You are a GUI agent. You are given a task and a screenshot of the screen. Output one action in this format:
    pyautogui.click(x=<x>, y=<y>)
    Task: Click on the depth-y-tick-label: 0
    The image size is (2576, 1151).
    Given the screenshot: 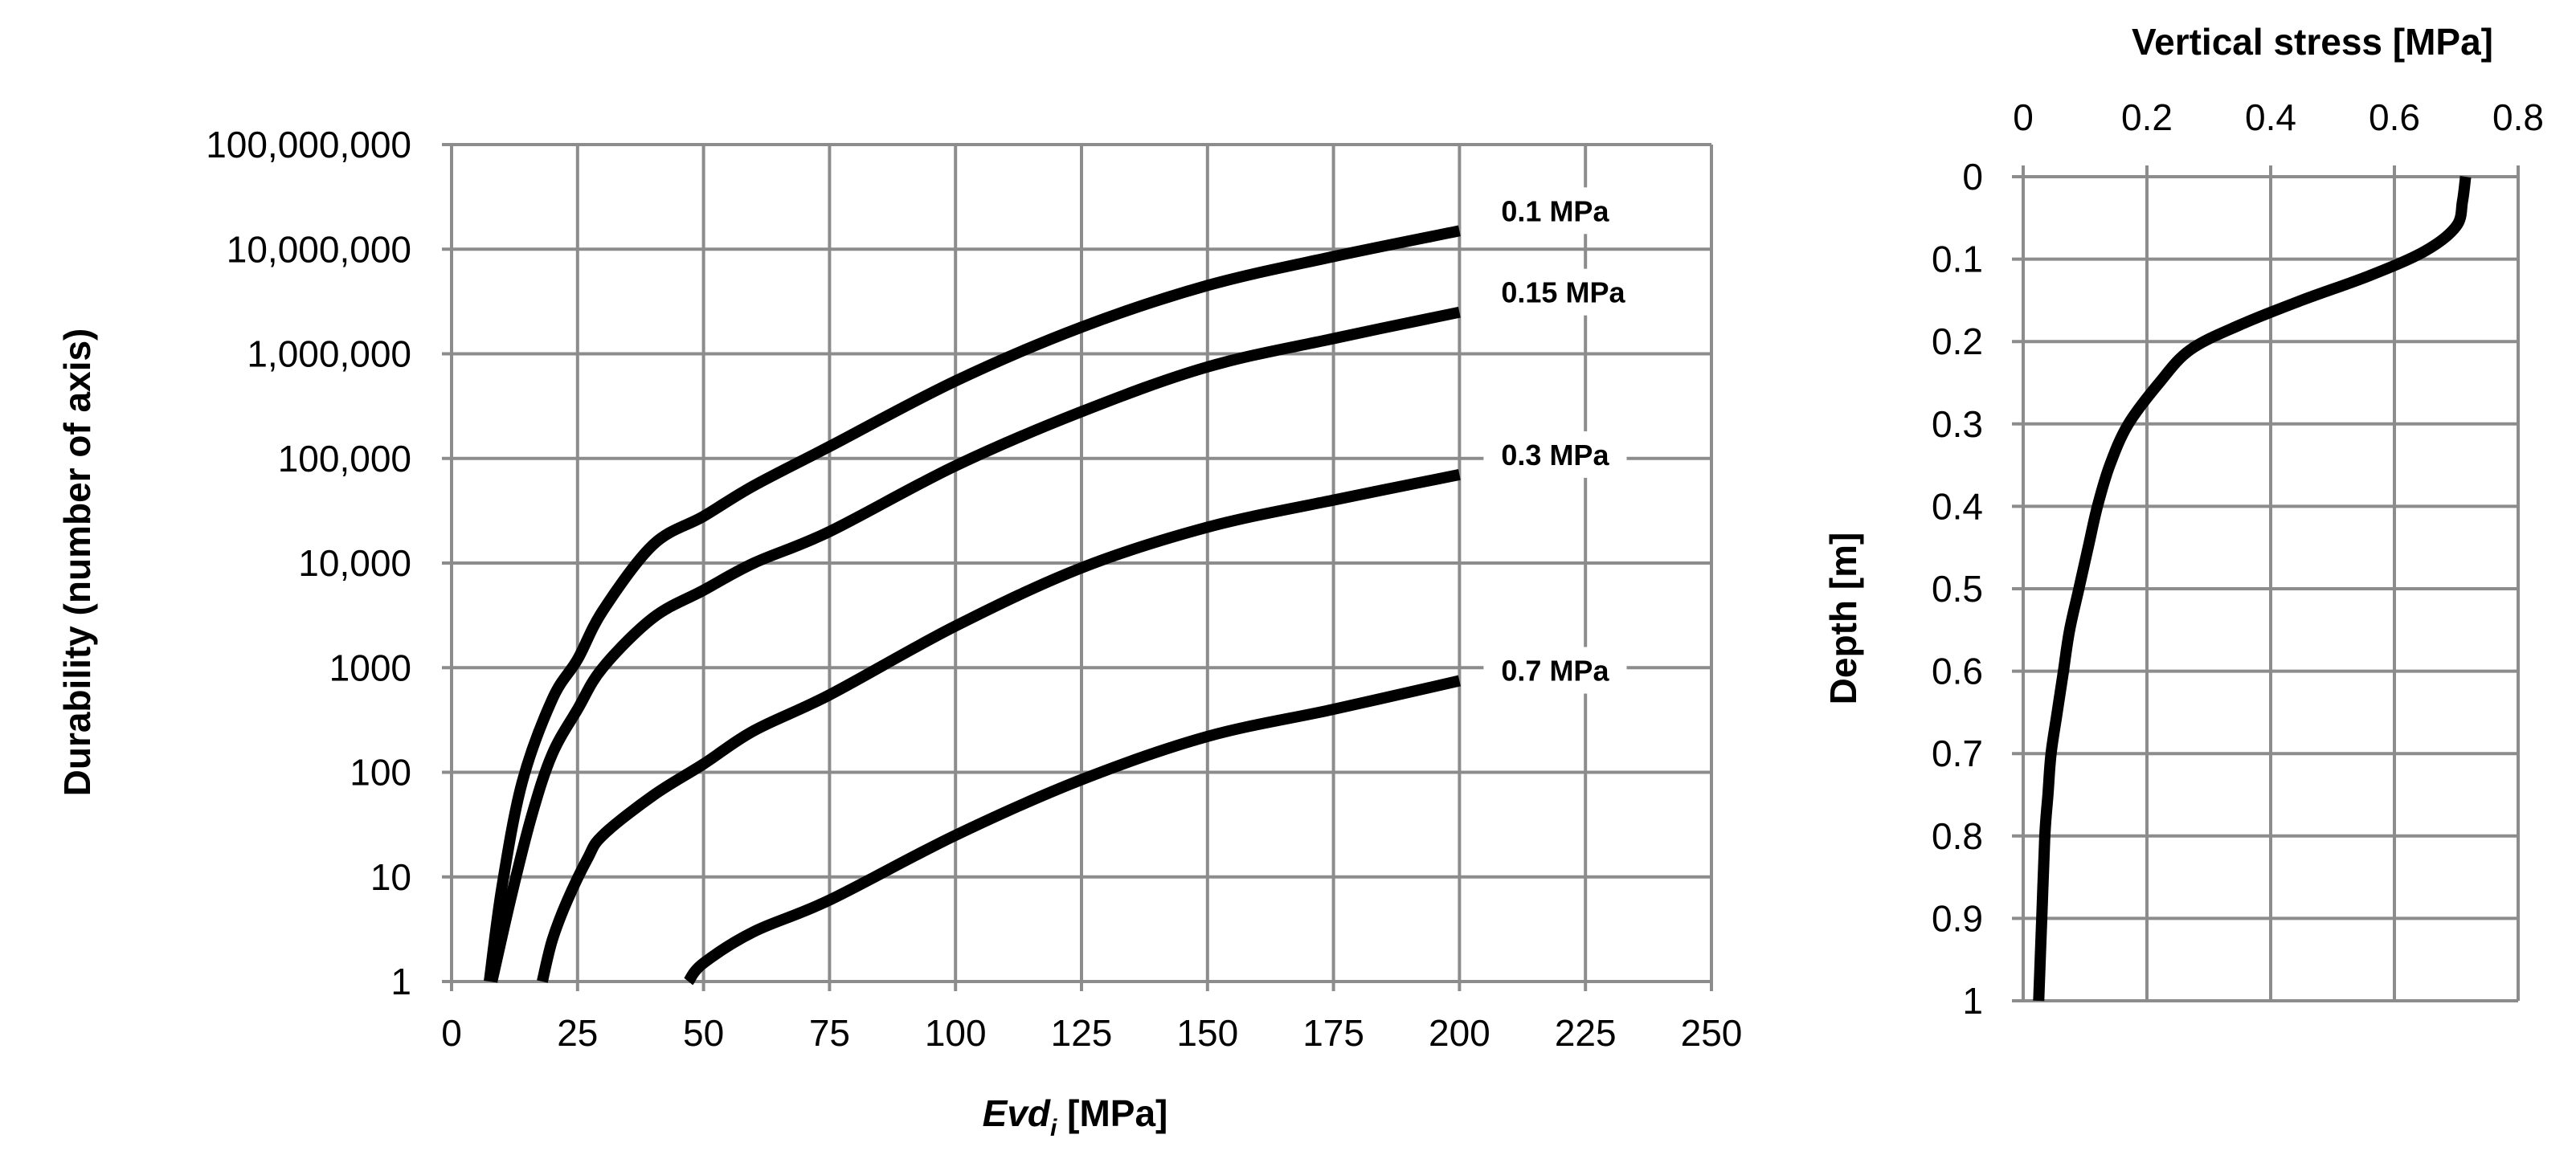 What is the action you would take?
    pyautogui.click(x=1972, y=177)
    